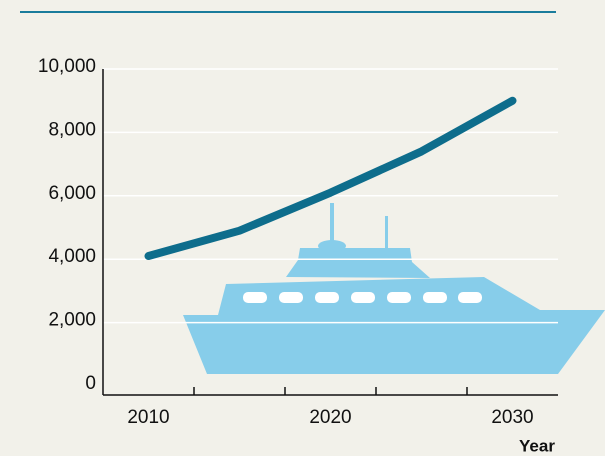 The width and height of the screenshot is (605, 456). Describe the element at coordinates (67, 66) in the screenshot. I see `y-tick-label: 10,000` at that location.